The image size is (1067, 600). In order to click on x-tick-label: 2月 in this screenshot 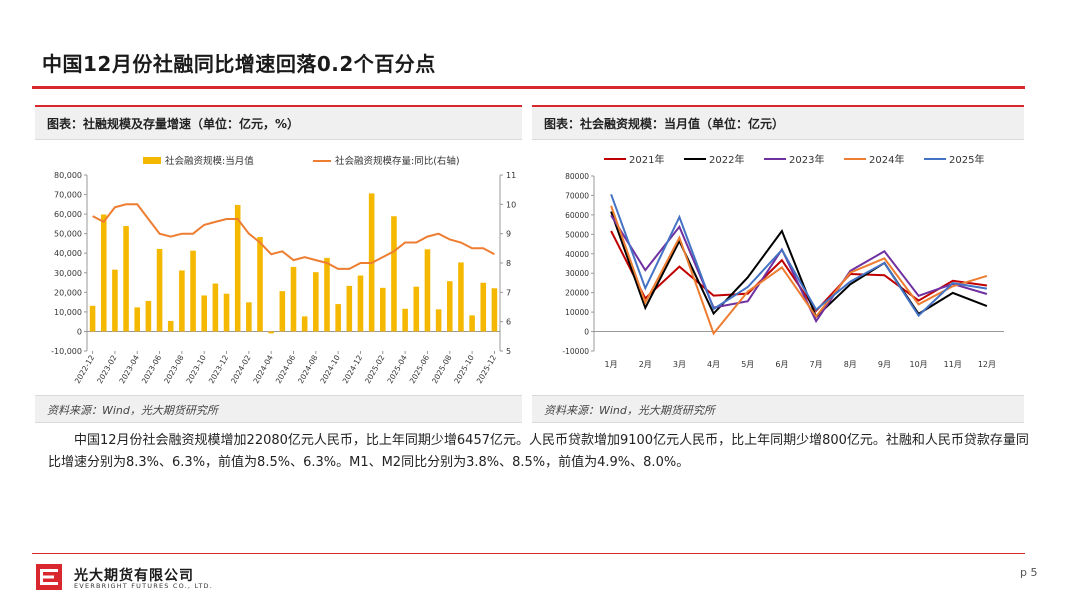, I will do `click(645, 364)`.